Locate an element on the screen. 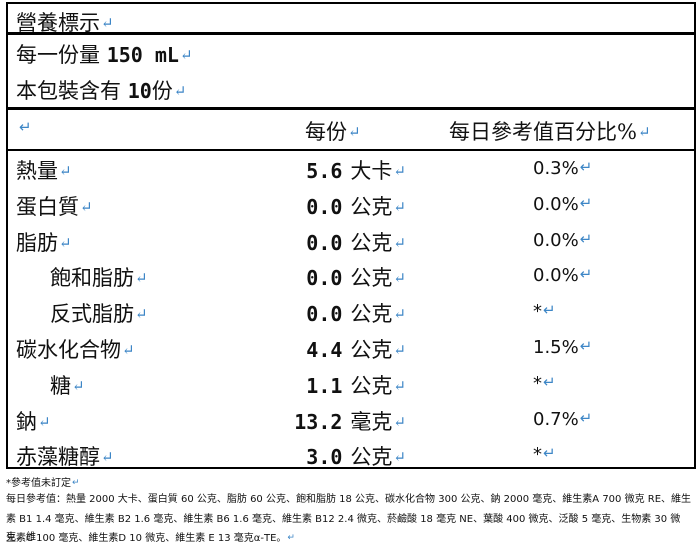  title-box: 營養標示↵ is located at coordinates (351, 18).